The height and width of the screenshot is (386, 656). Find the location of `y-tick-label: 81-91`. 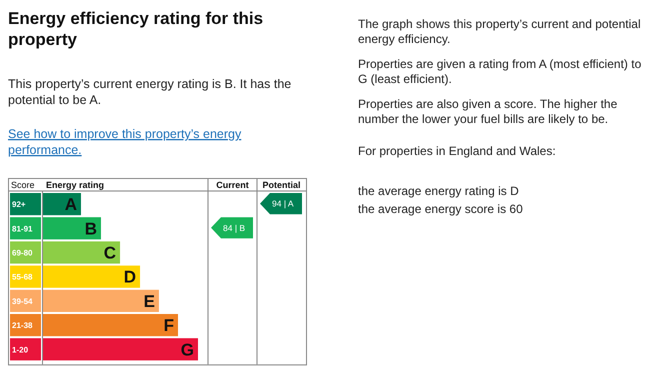

y-tick-label: 81-91 is located at coordinates (23, 229).